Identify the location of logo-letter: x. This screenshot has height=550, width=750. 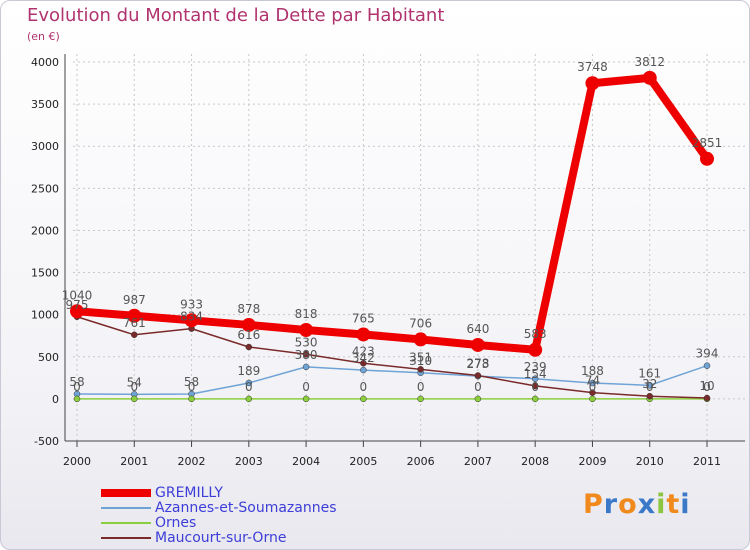
(647, 504).